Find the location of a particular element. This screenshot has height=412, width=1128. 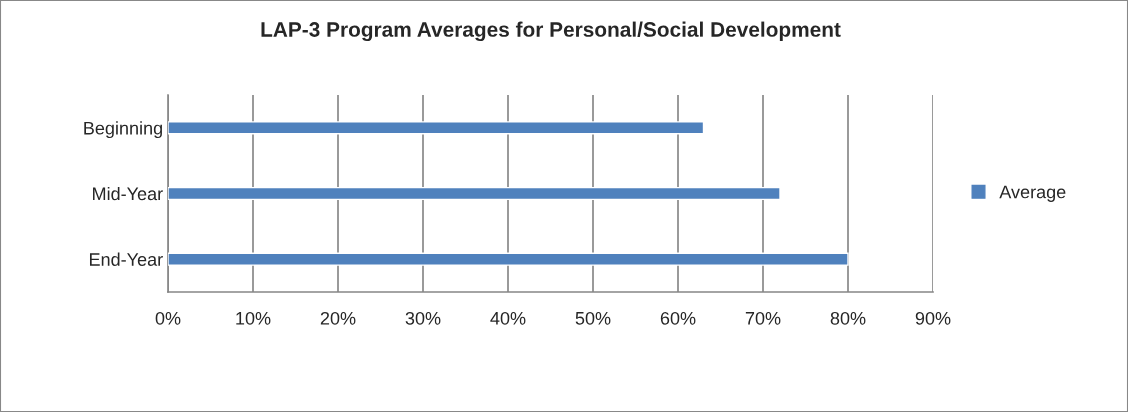

x-tick-label: 0% is located at coordinates (168, 318).